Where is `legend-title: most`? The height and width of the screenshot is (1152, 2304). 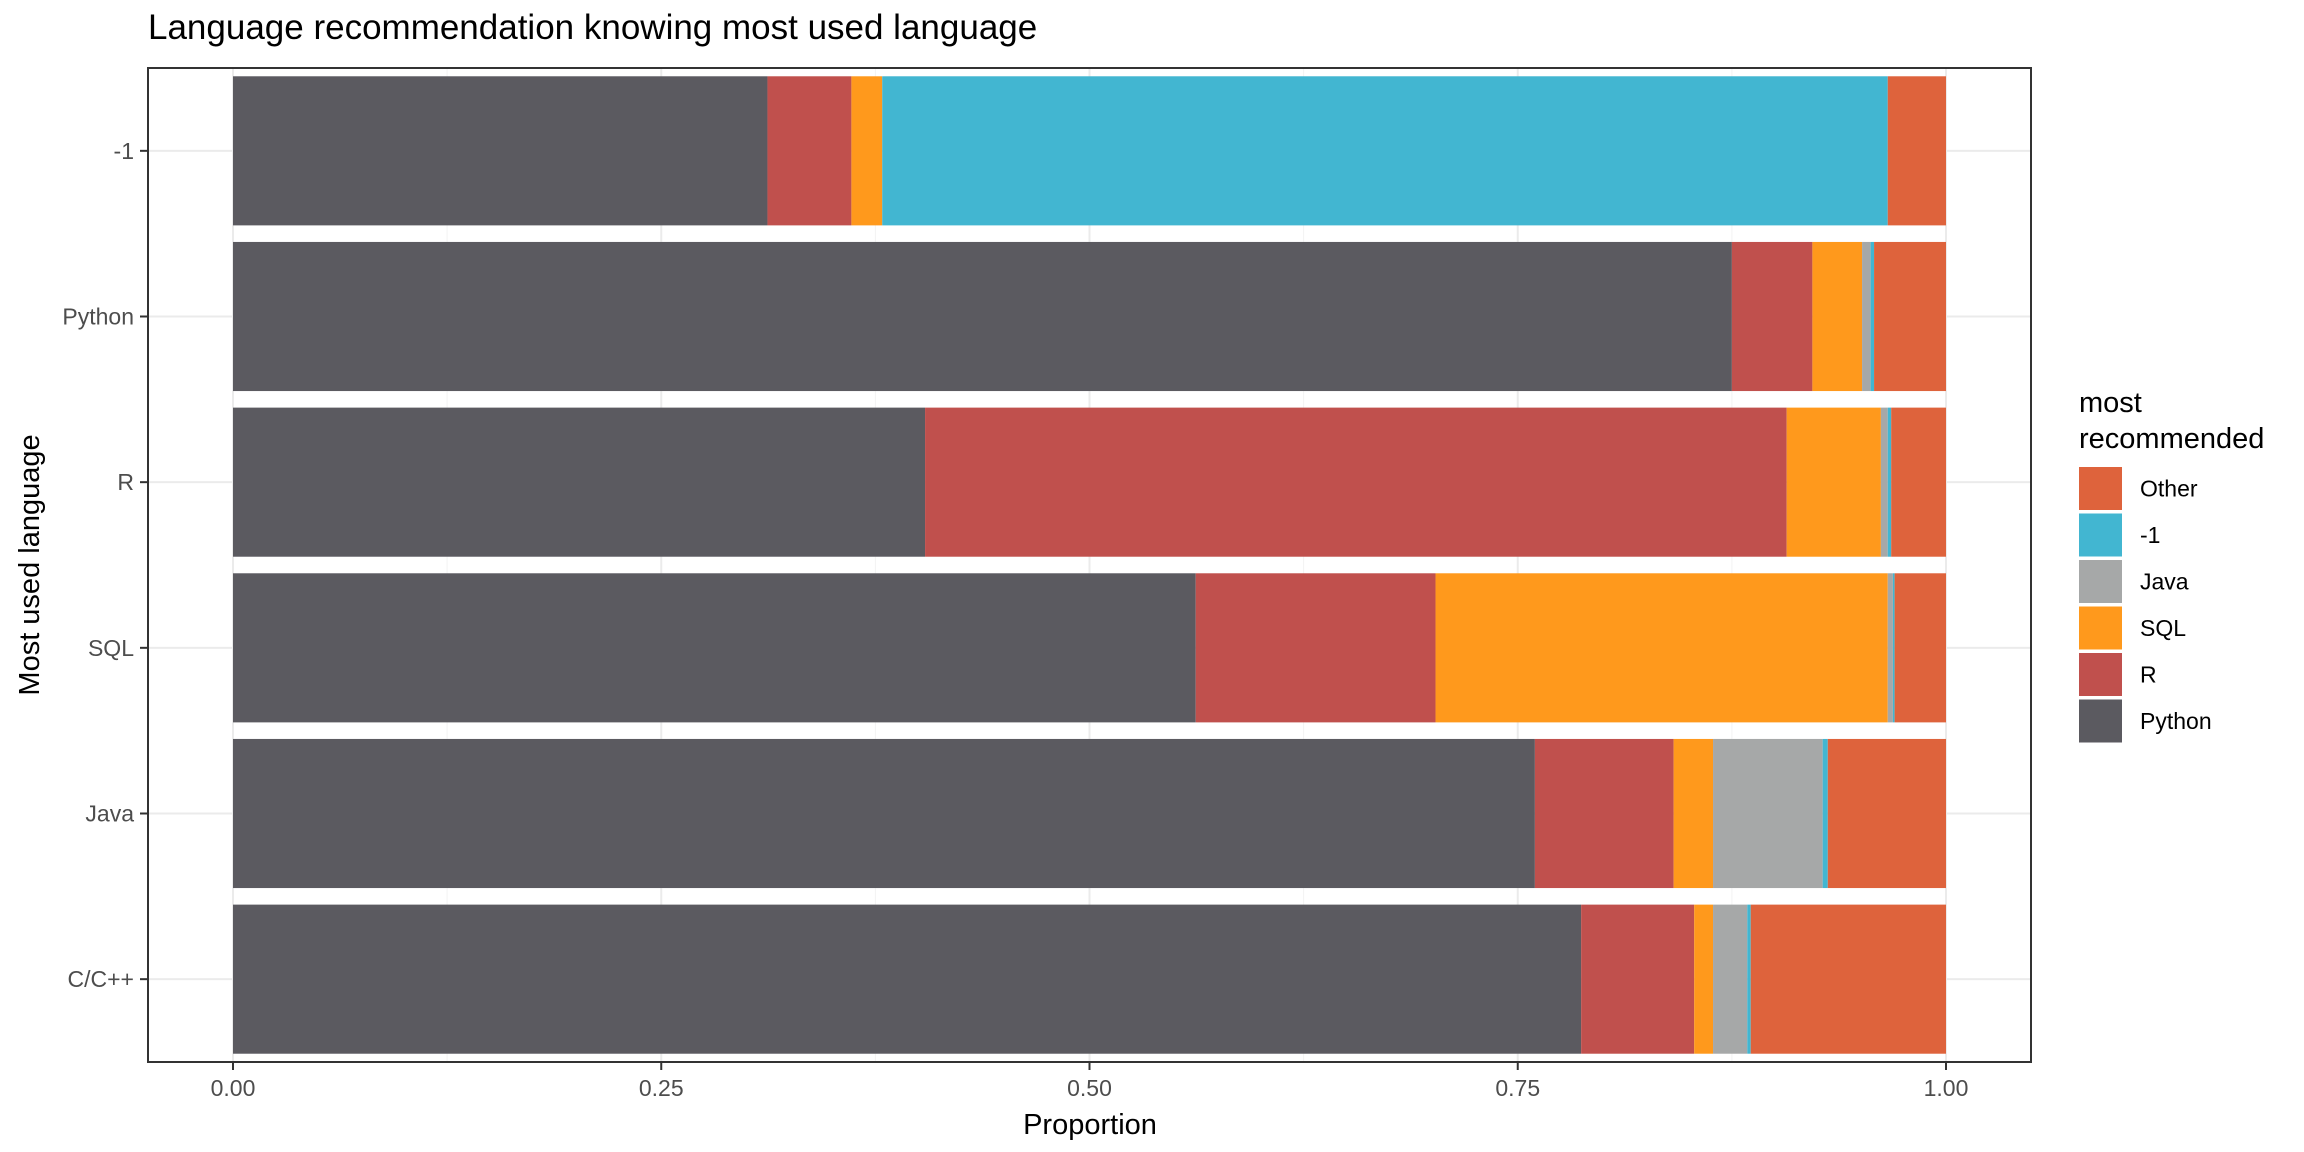 legend-title: most is located at coordinates (2110, 403).